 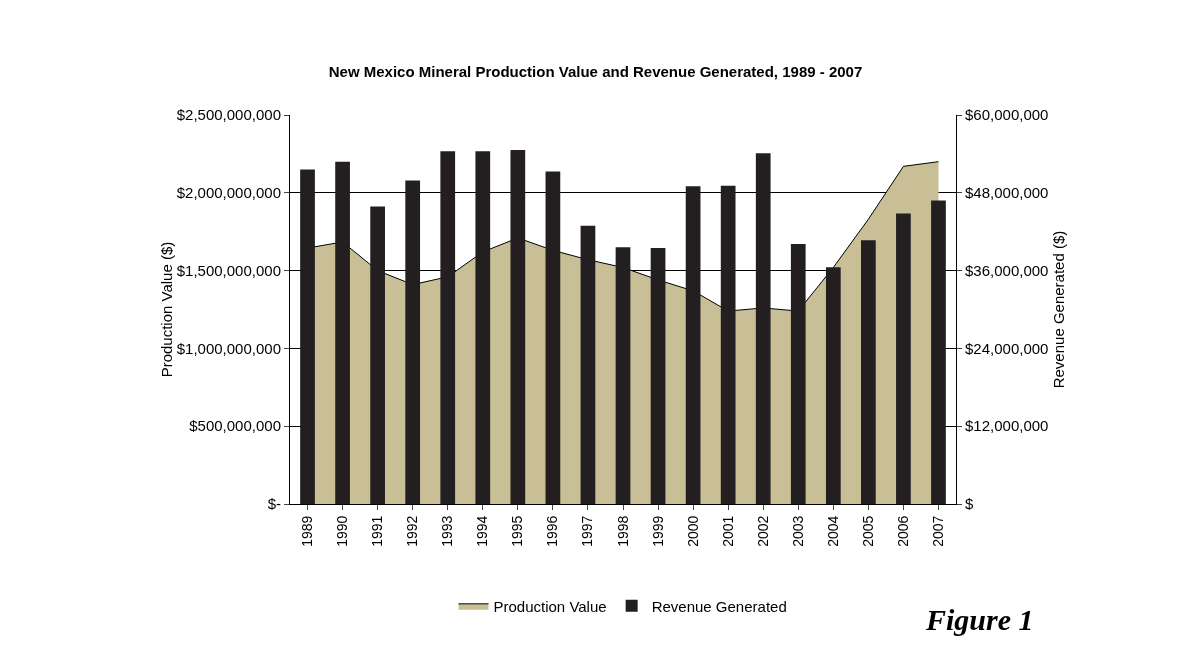 I want to click on y2-tick-label: $48,000,000, so click(x=1007, y=193).